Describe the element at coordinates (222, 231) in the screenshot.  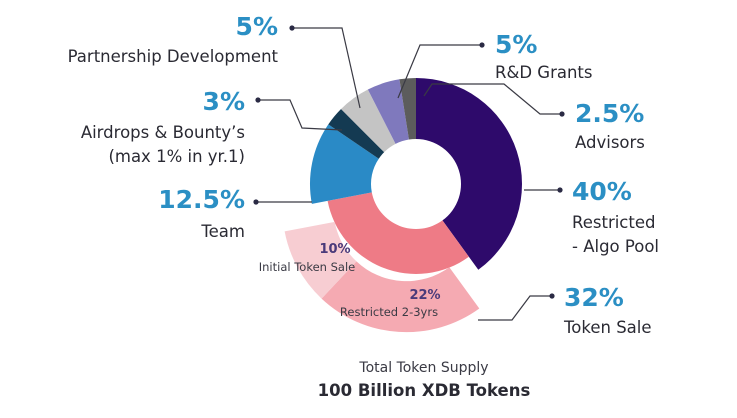
I see `slice-label-team-0: Team` at that location.